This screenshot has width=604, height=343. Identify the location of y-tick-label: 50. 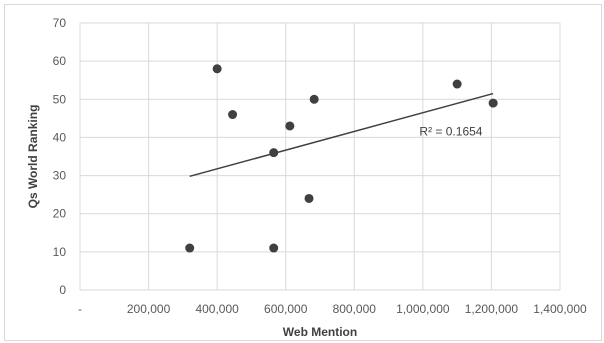
(60, 99).